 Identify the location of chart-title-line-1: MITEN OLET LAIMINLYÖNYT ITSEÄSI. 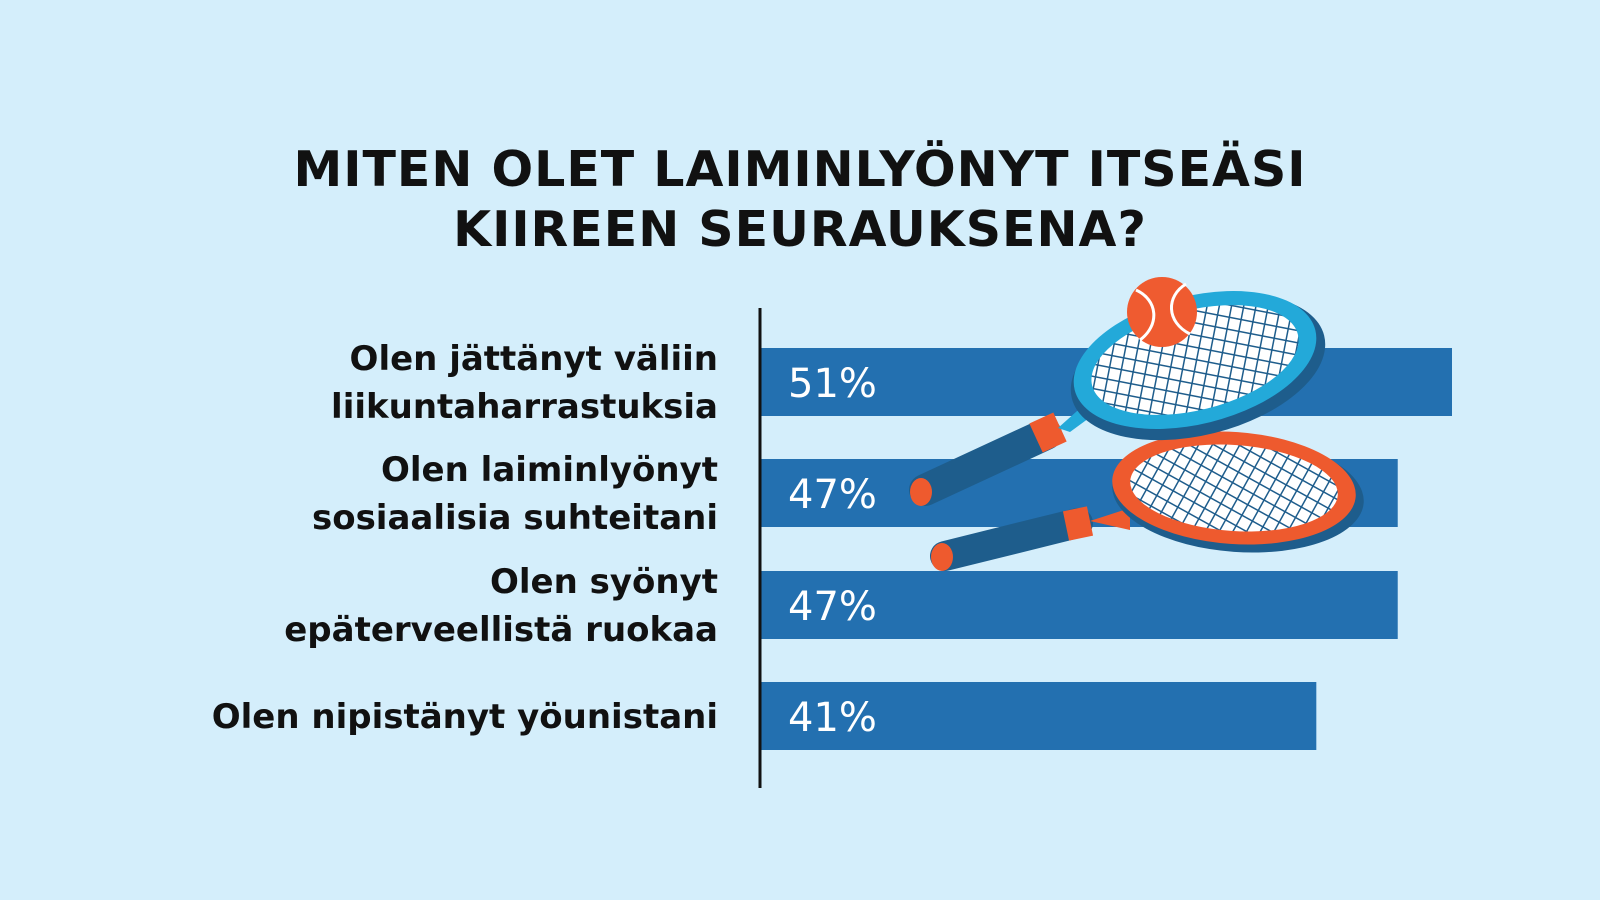
(800, 169).